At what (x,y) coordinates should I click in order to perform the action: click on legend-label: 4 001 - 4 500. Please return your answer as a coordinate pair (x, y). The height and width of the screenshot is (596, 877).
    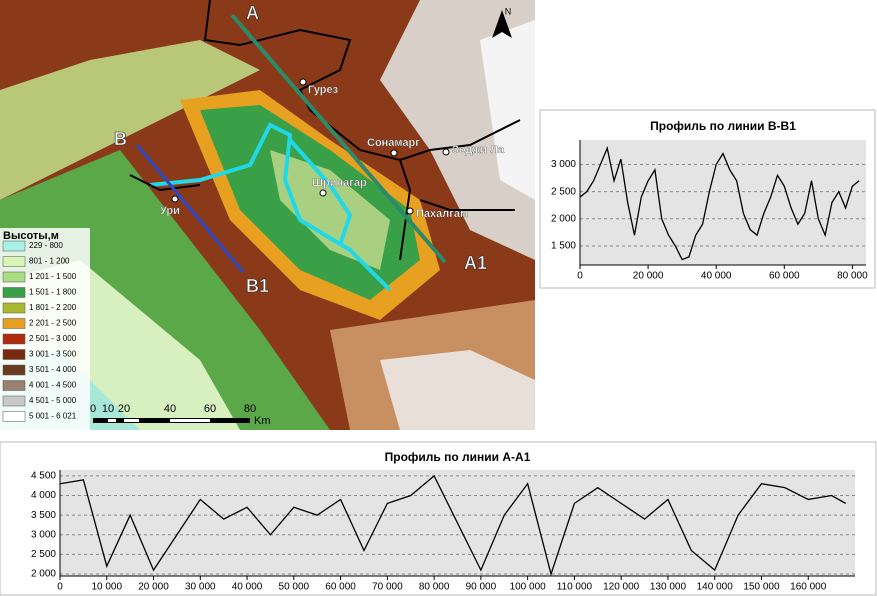
    Looking at the image, I should click on (53, 385).